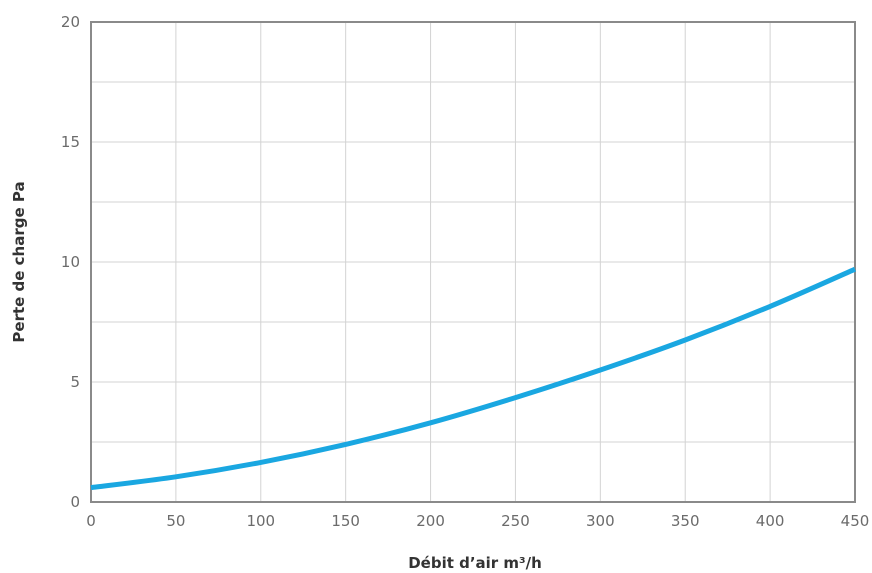 Image resolution: width=872 pixels, height=573 pixels. I want to click on y-tick-label: 0, so click(75, 502).